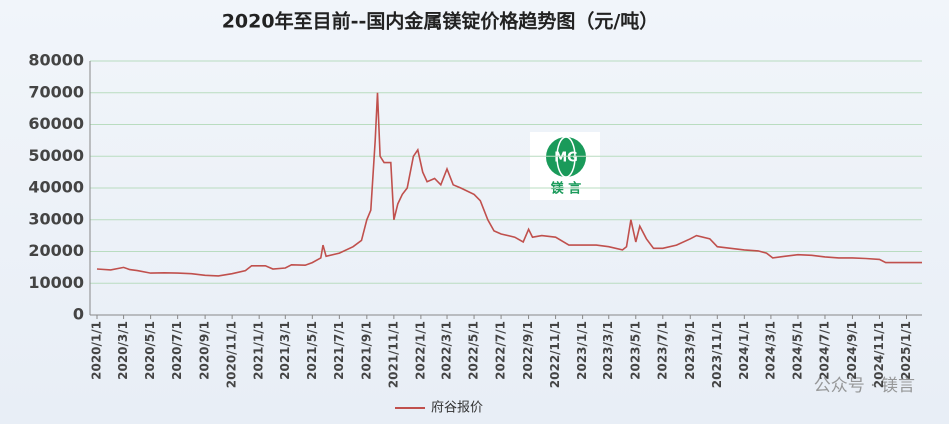 The image size is (949, 424). I want to click on x-tick-label: 2020/7/1, so click(177, 350).